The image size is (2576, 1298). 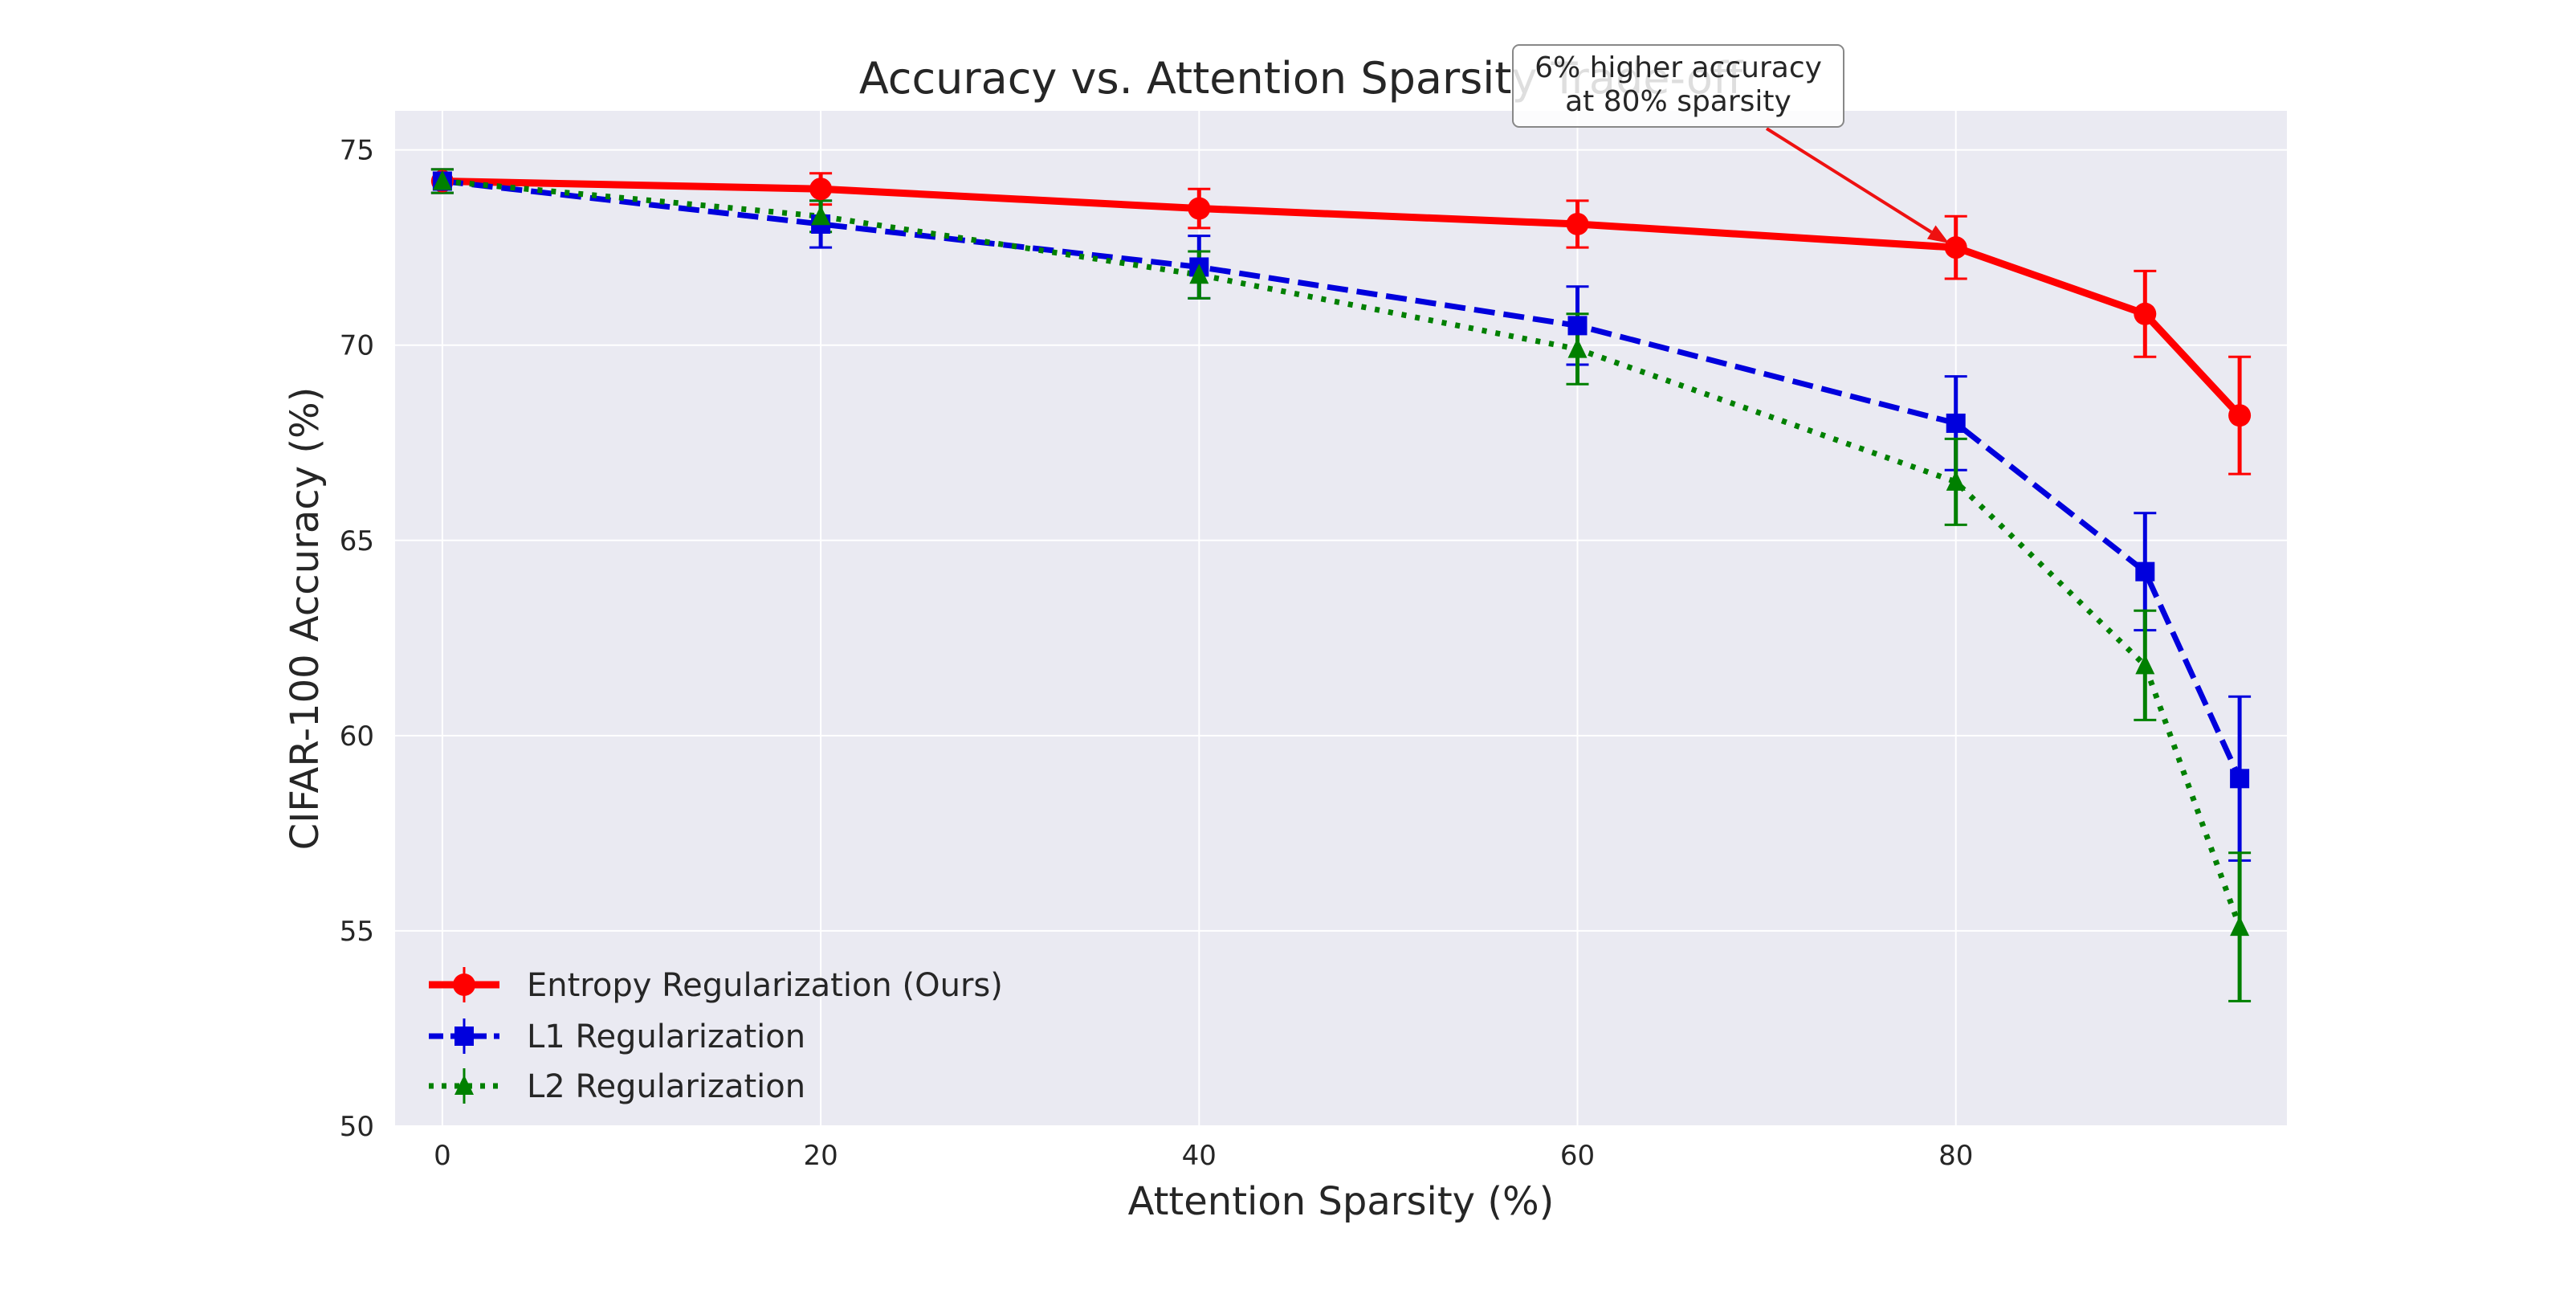 I want to click on x-tick-labels: 0 20 40 60 80, so click(x=1203, y=1156).